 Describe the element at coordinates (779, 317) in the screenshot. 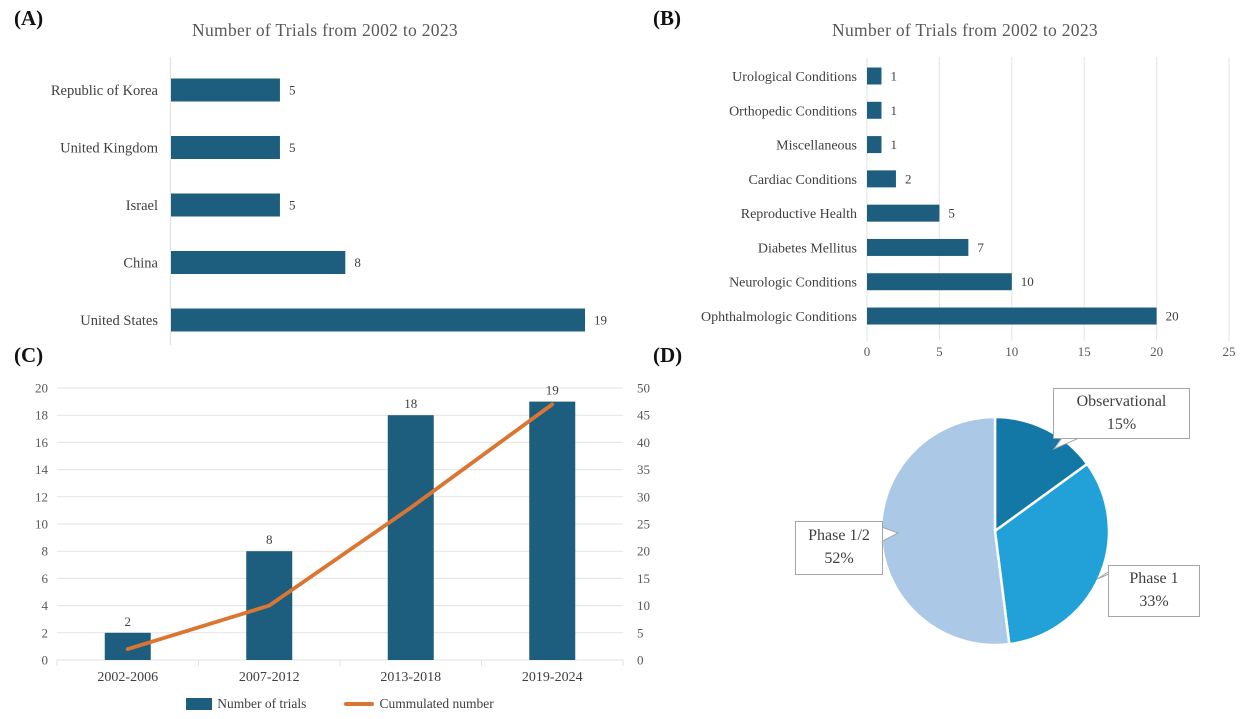

I see `category-label: Ophthalmologic Conditions` at that location.